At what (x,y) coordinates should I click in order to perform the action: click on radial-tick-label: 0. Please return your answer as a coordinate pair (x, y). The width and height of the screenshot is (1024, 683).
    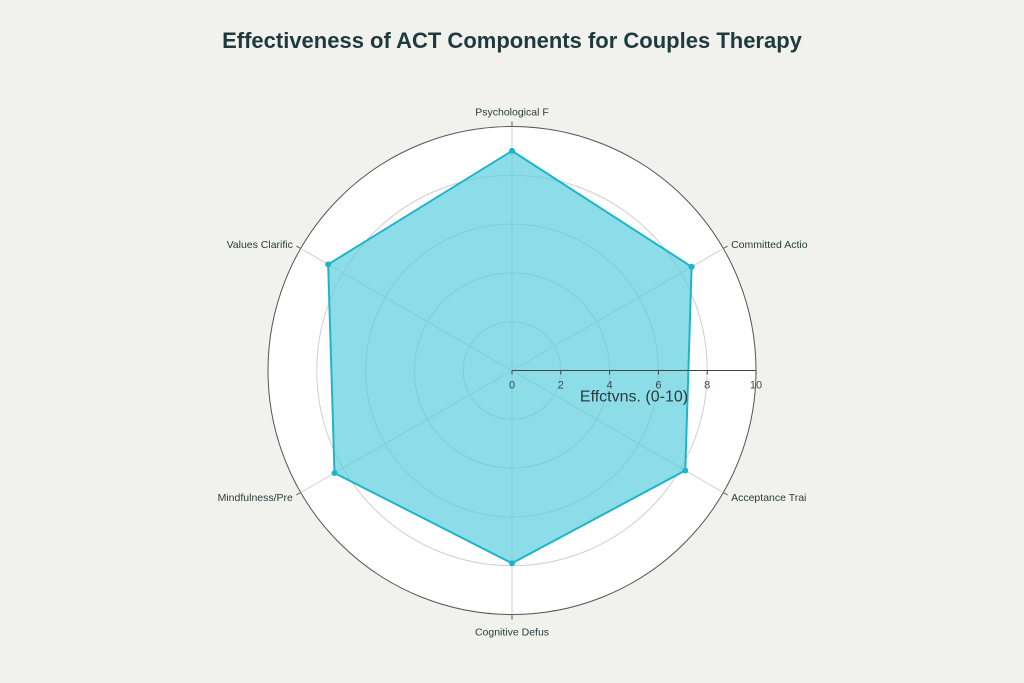
    Looking at the image, I should click on (512, 386).